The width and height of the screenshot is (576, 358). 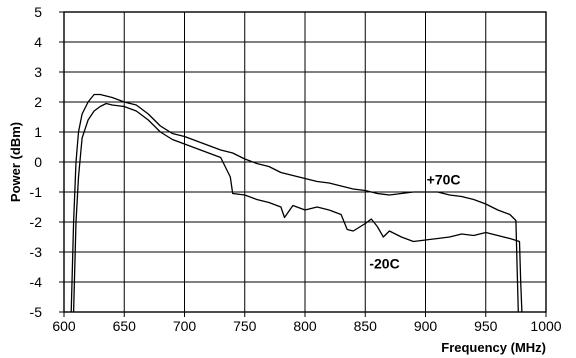 What do you see at coordinates (545, 326) in the screenshot?
I see `x-tick-label: 1000` at bounding box center [545, 326].